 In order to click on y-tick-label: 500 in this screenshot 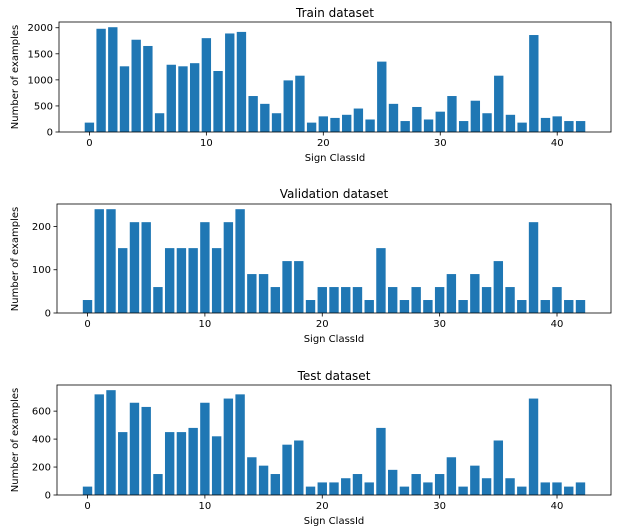, I will do `click(43, 106)`.